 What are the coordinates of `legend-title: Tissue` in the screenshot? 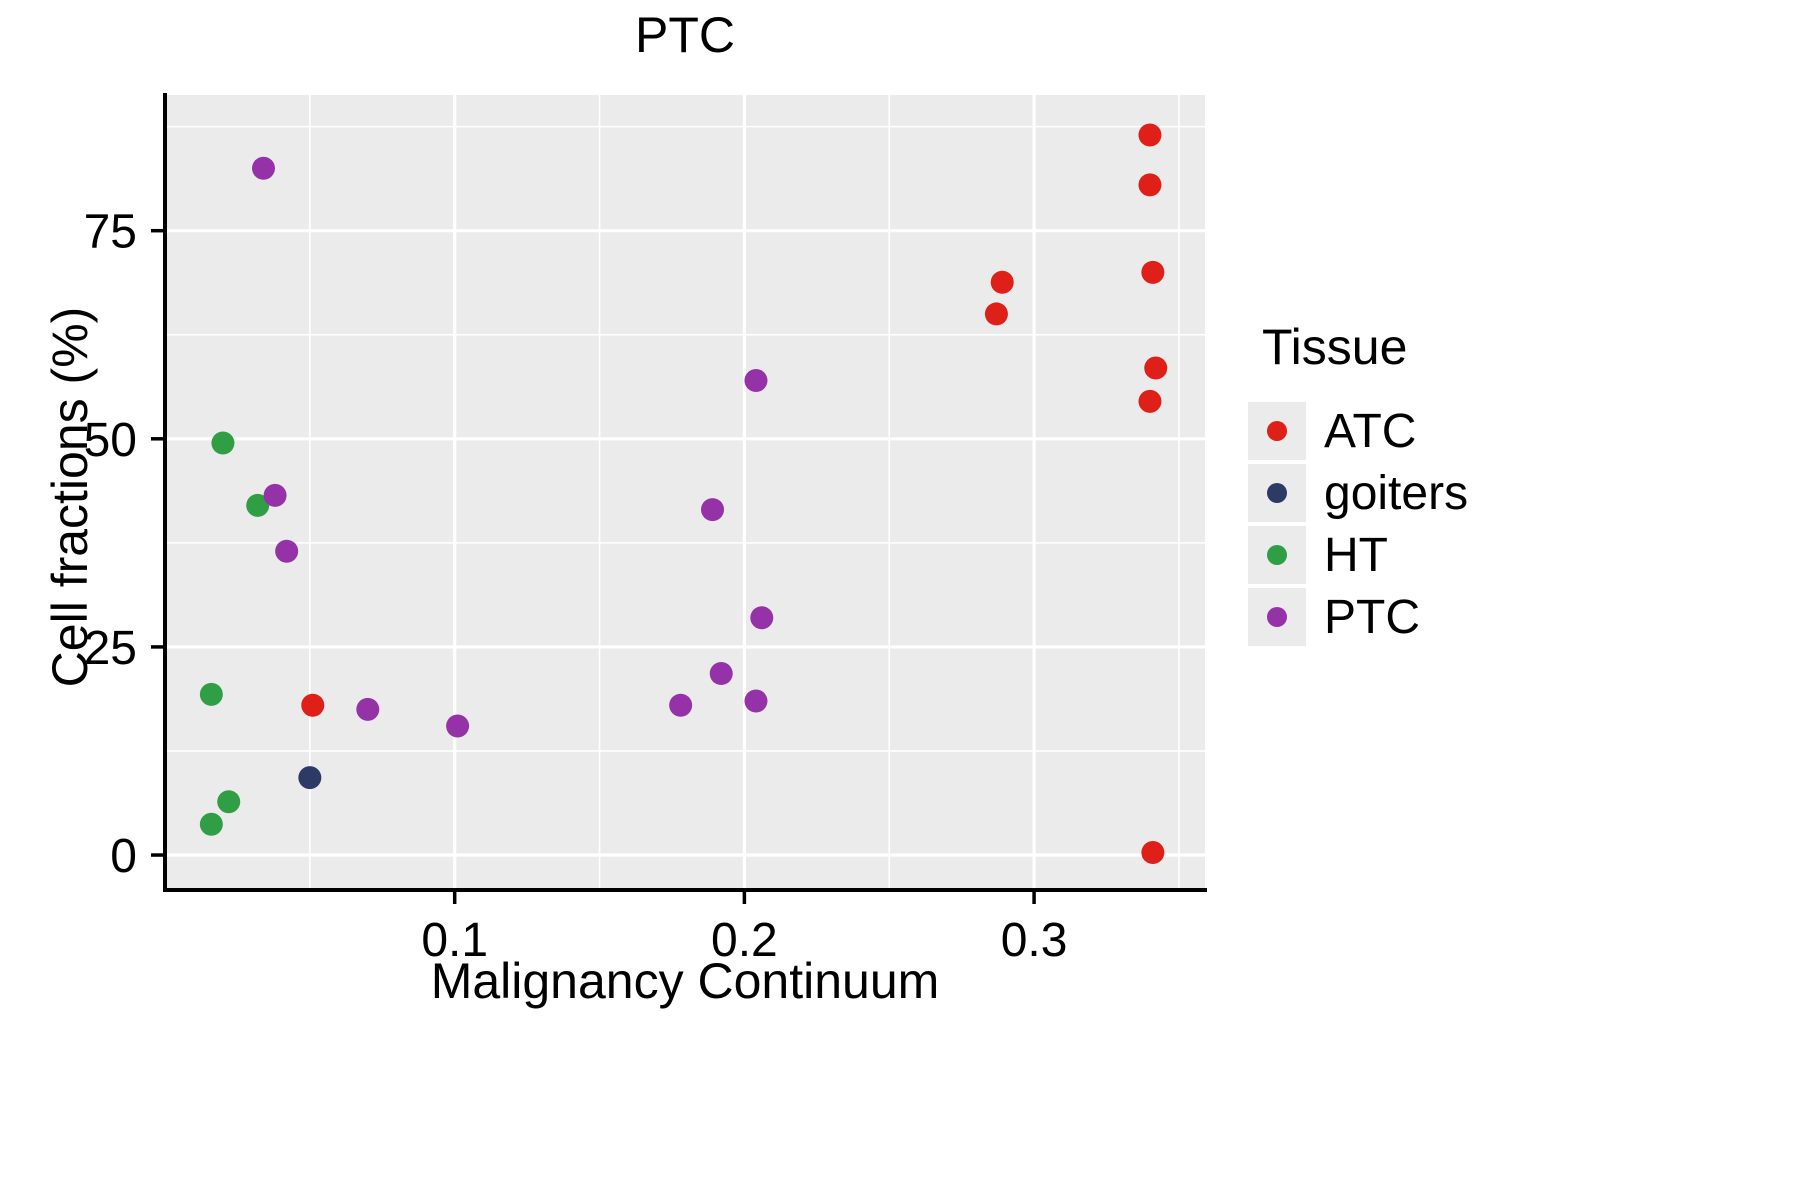 It's located at (1335, 347).